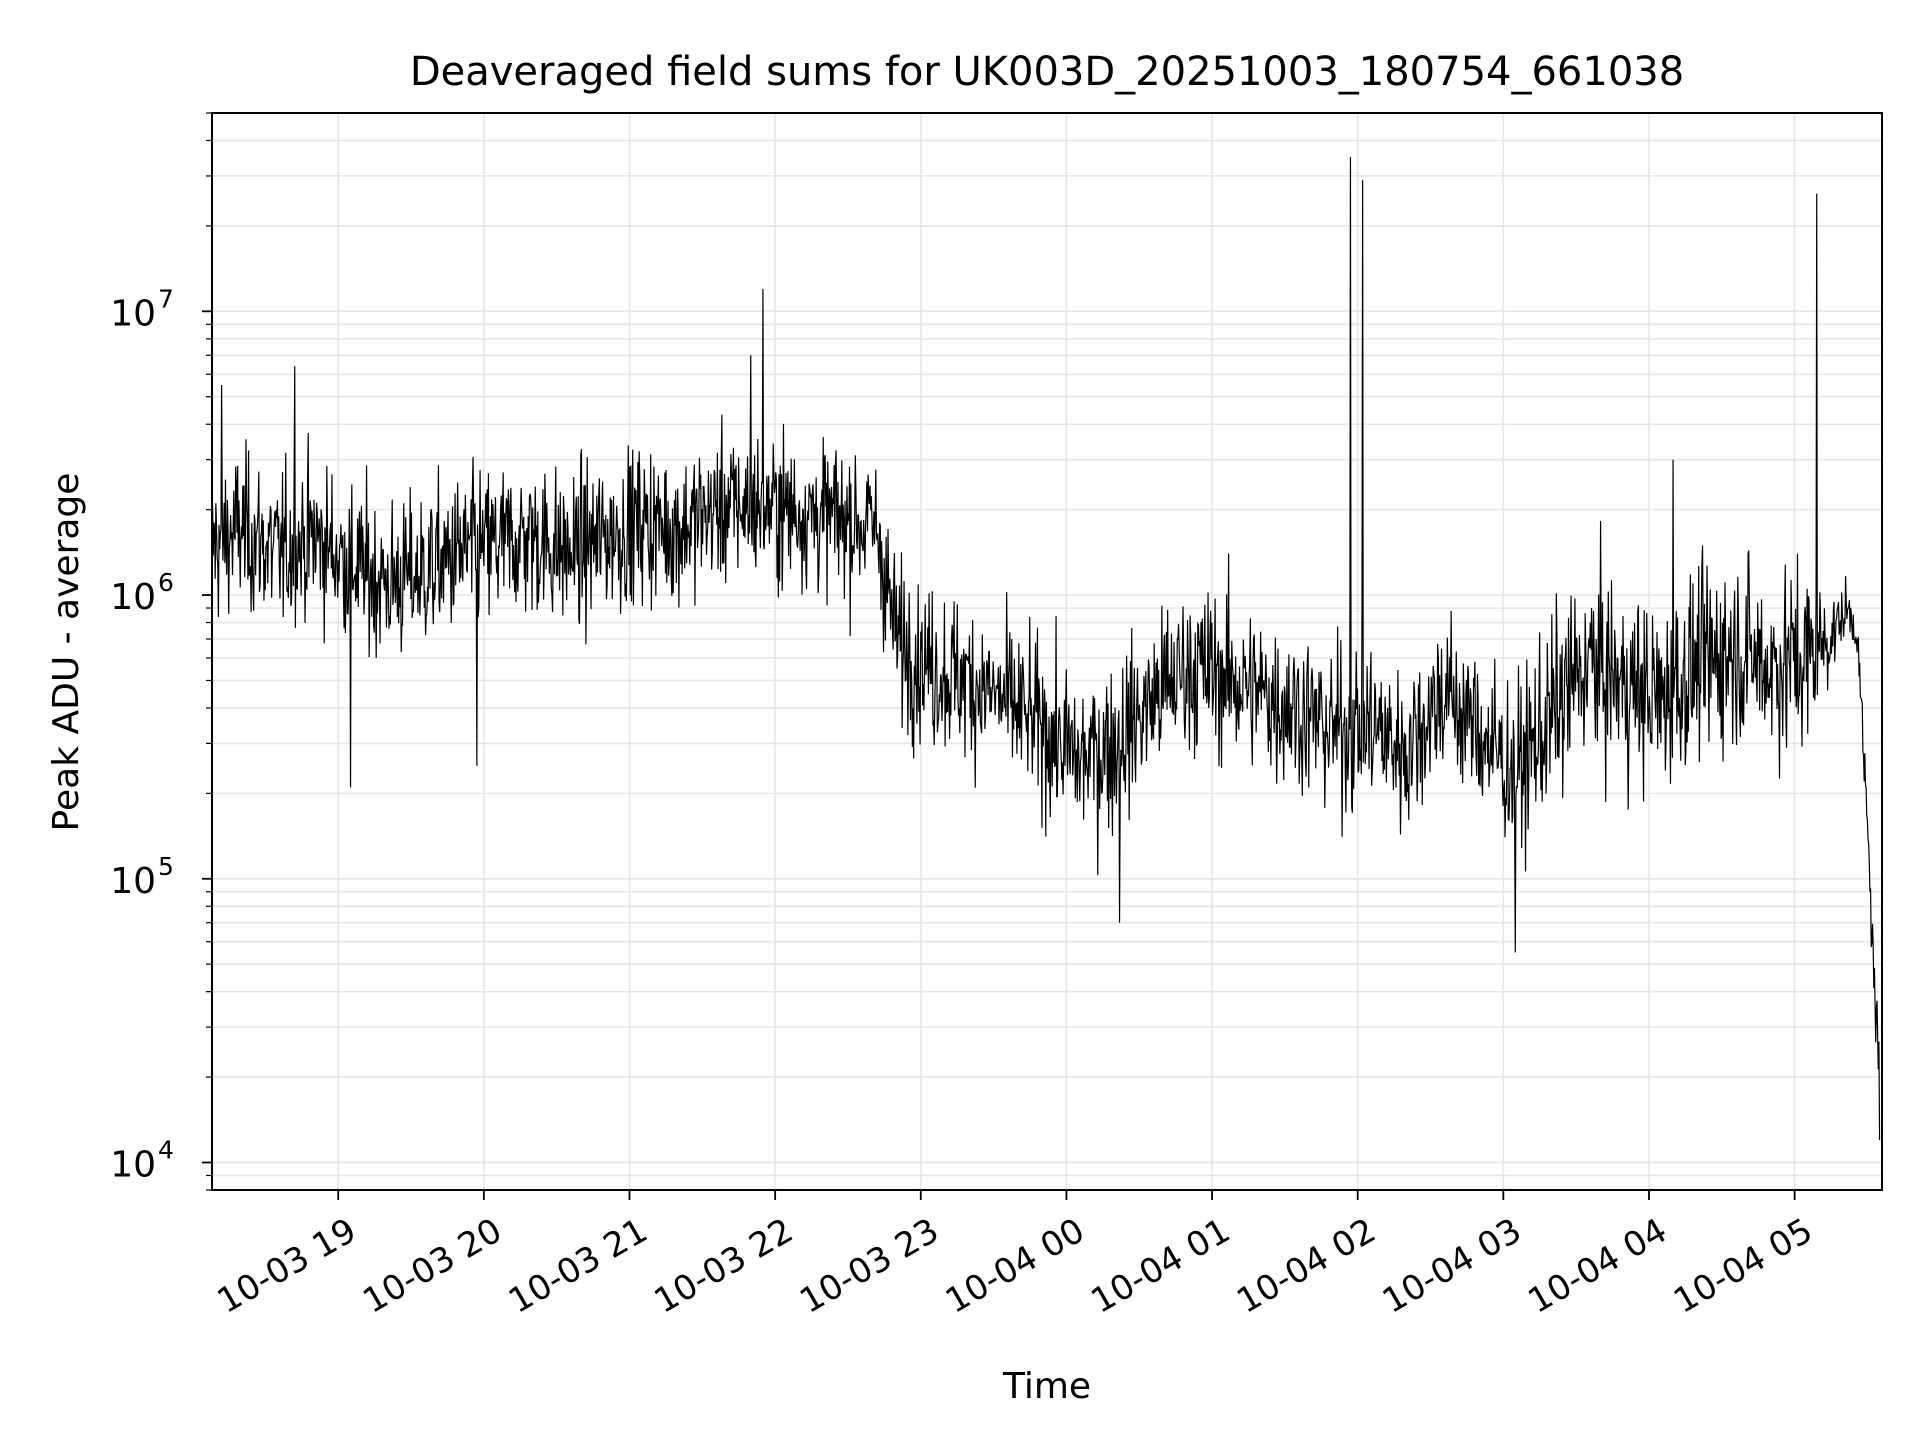 The image size is (1920, 1444). Describe the element at coordinates (166, 582) in the screenshot. I see `y-tick-exponent: 6` at that location.